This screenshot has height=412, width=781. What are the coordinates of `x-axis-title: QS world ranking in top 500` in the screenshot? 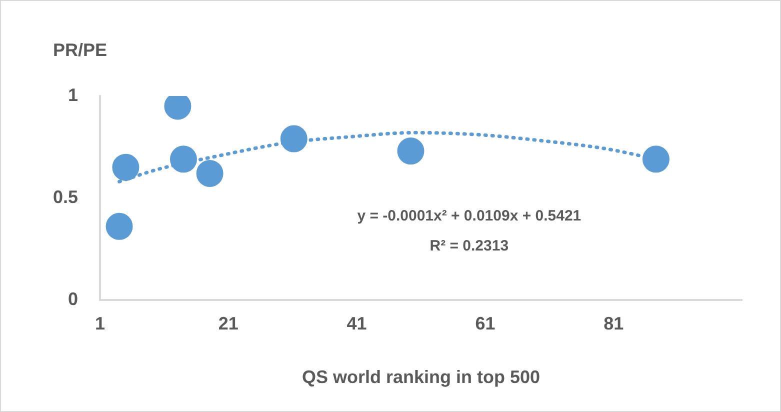 It's located at (421, 377).